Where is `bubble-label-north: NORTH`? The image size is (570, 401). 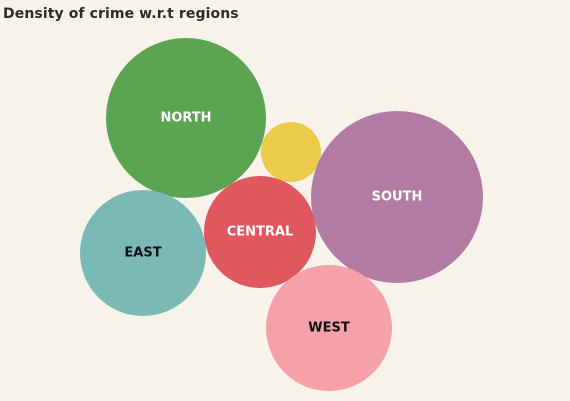
bubble-label-north: NORTH is located at coordinates (185, 118).